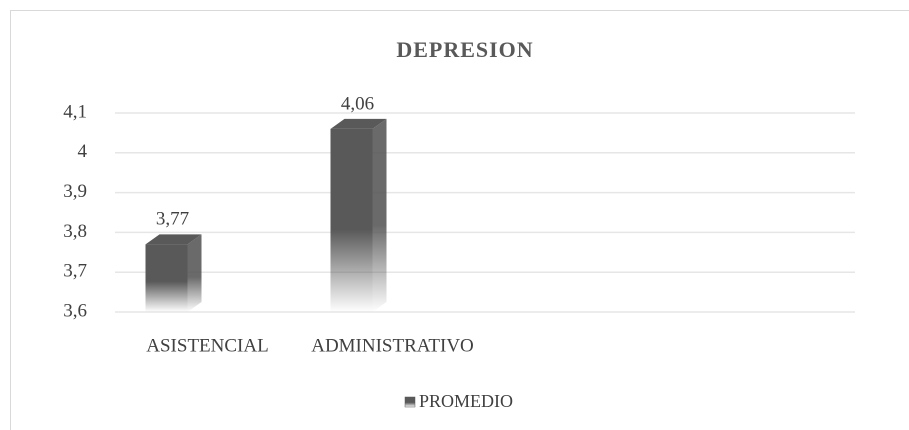  I want to click on y-tick-label: 3,9, so click(75, 191).